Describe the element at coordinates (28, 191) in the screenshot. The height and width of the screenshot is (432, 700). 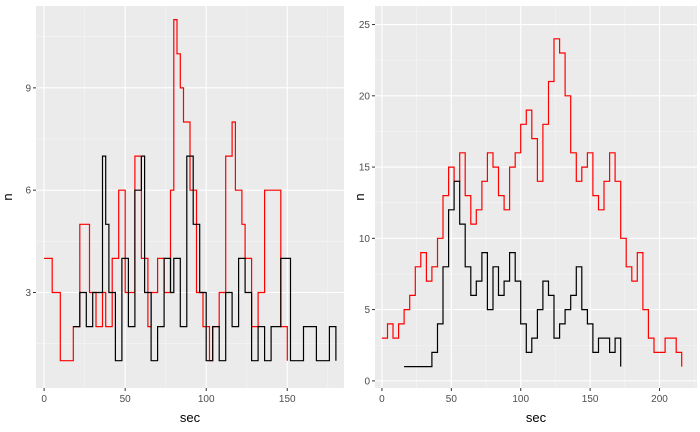
I see `y-tick-label: 6` at that location.